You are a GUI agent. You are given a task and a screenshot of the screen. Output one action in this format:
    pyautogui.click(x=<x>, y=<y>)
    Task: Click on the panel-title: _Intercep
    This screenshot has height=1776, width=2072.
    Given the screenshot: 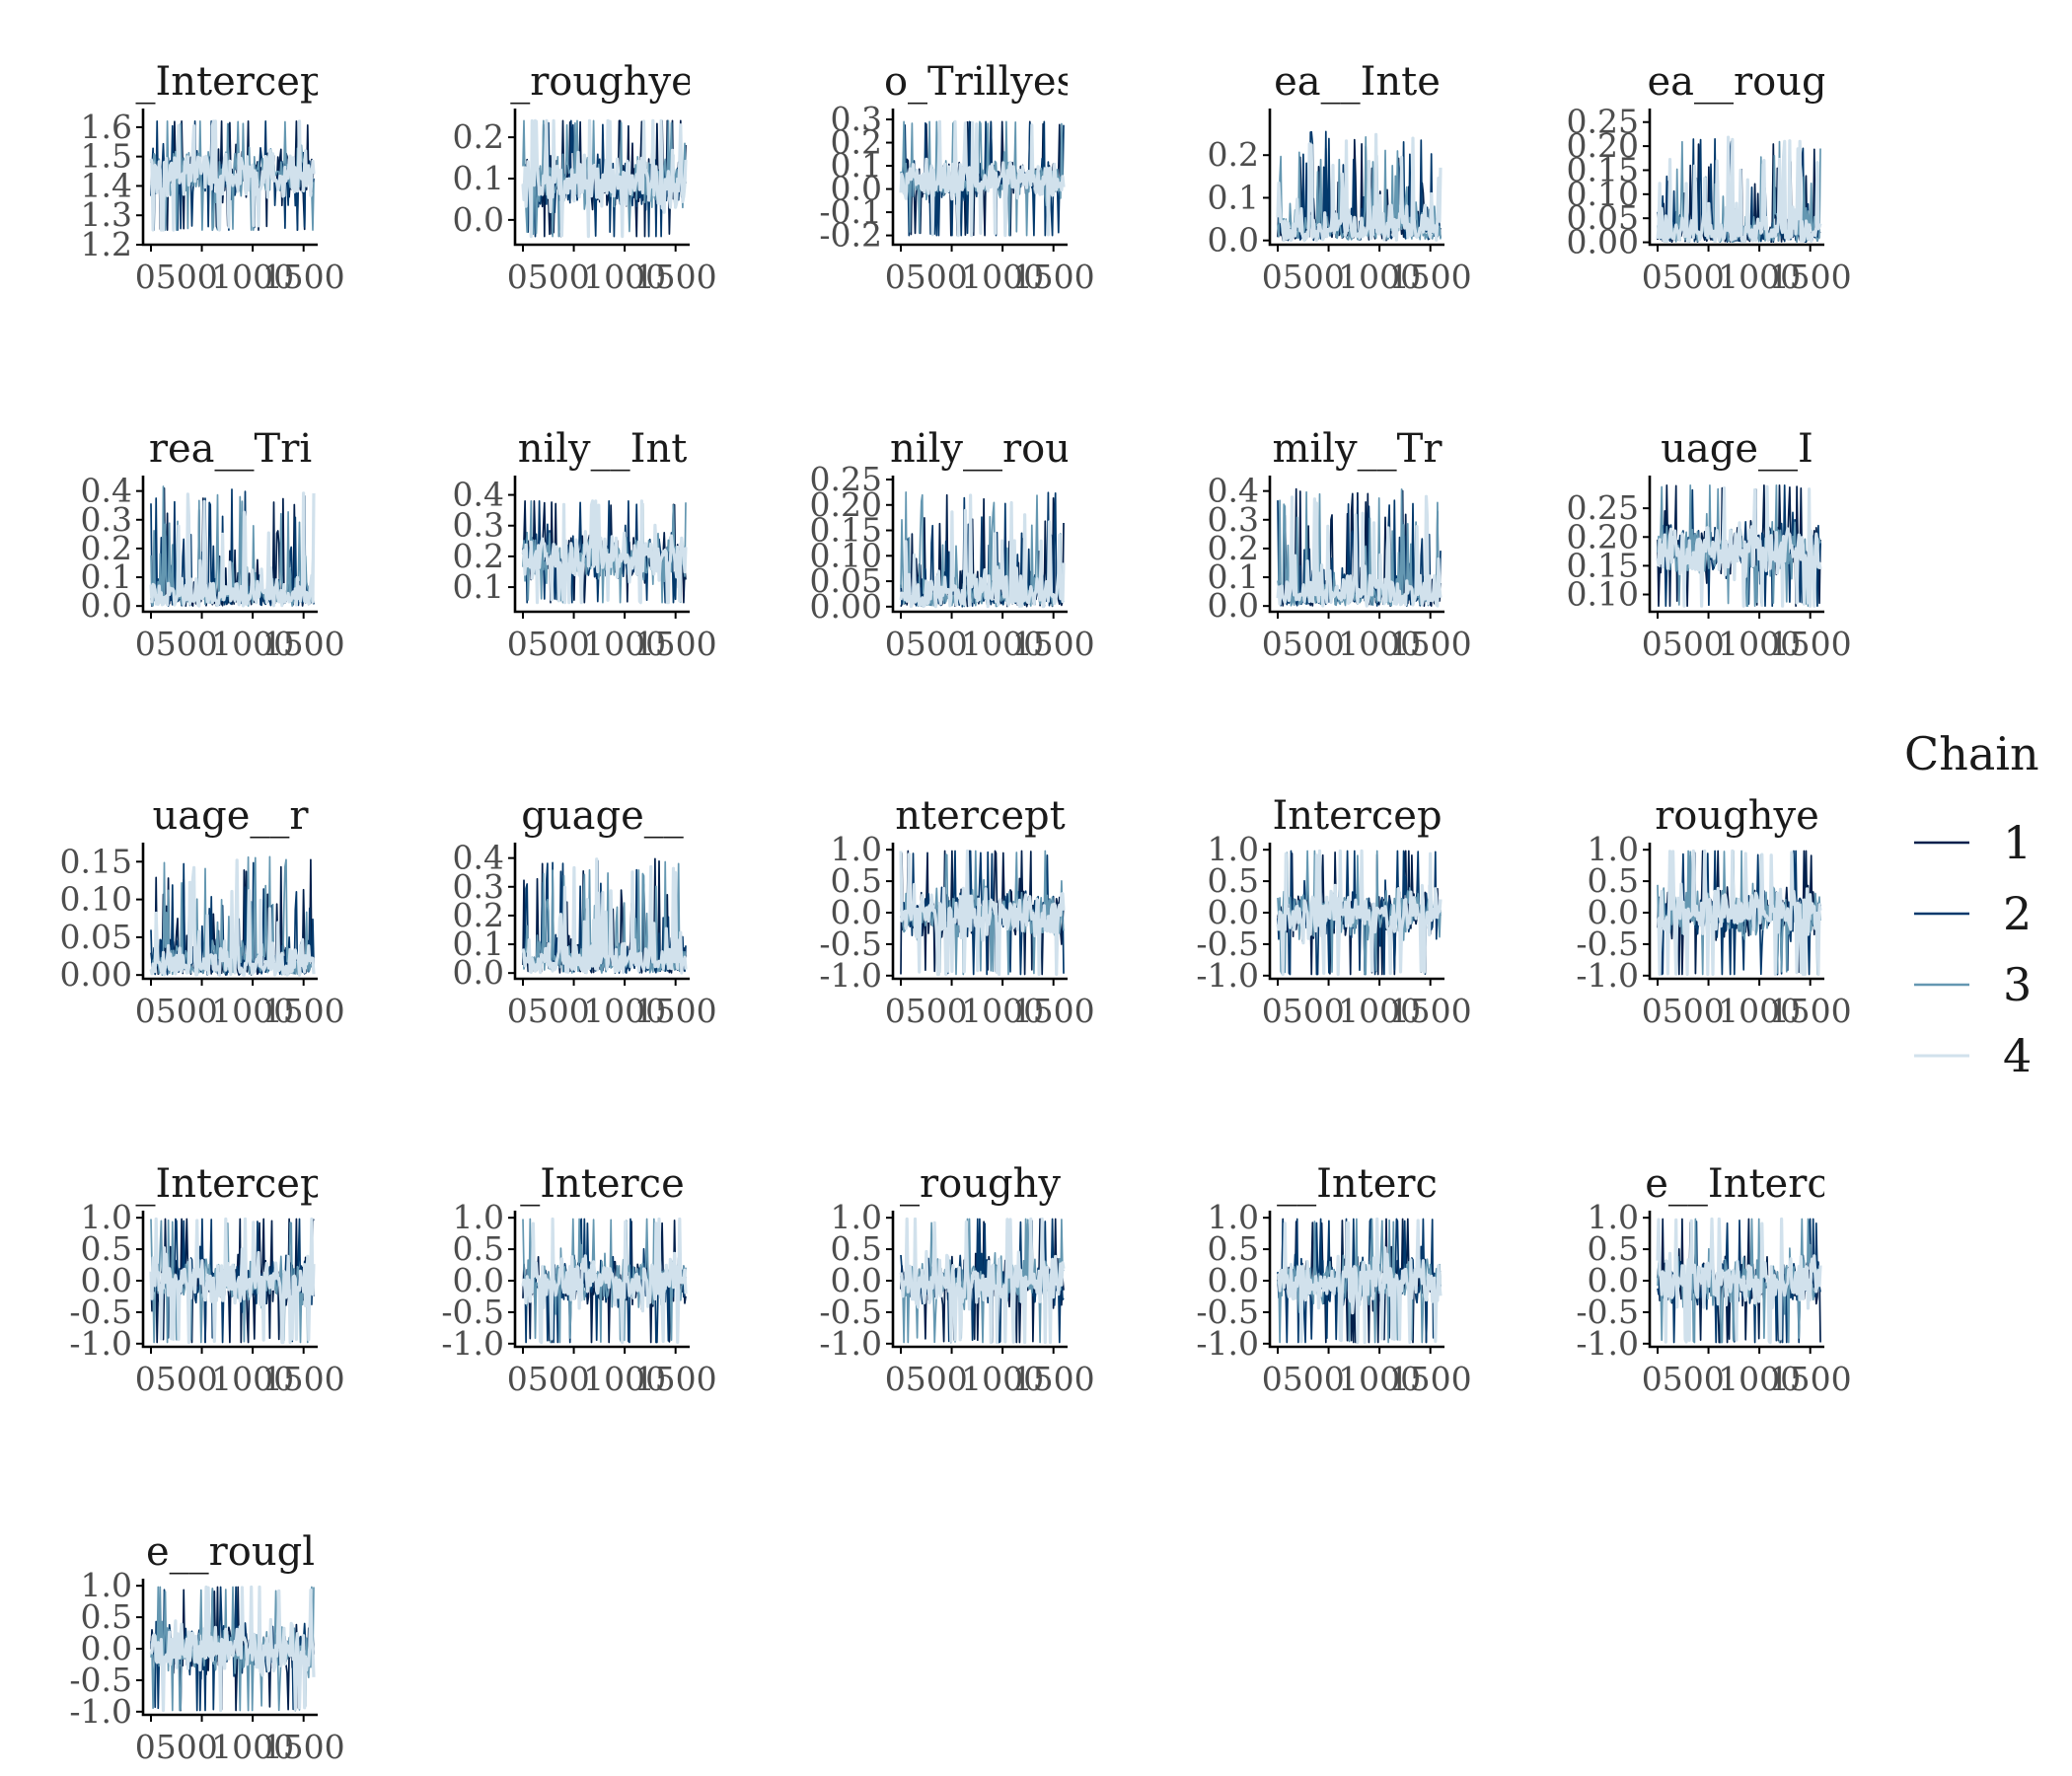 What is the action you would take?
    pyautogui.click(x=230, y=82)
    